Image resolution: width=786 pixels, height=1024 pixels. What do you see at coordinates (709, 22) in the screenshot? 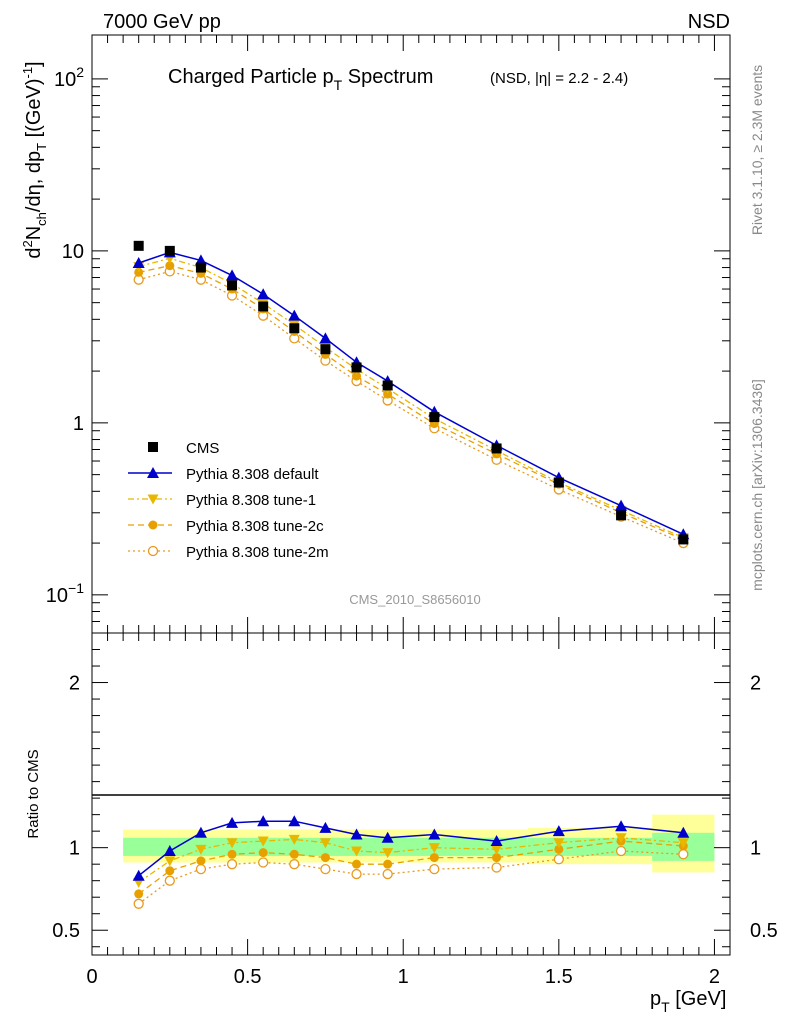
I see `header-process-label: NSD` at bounding box center [709, 22].